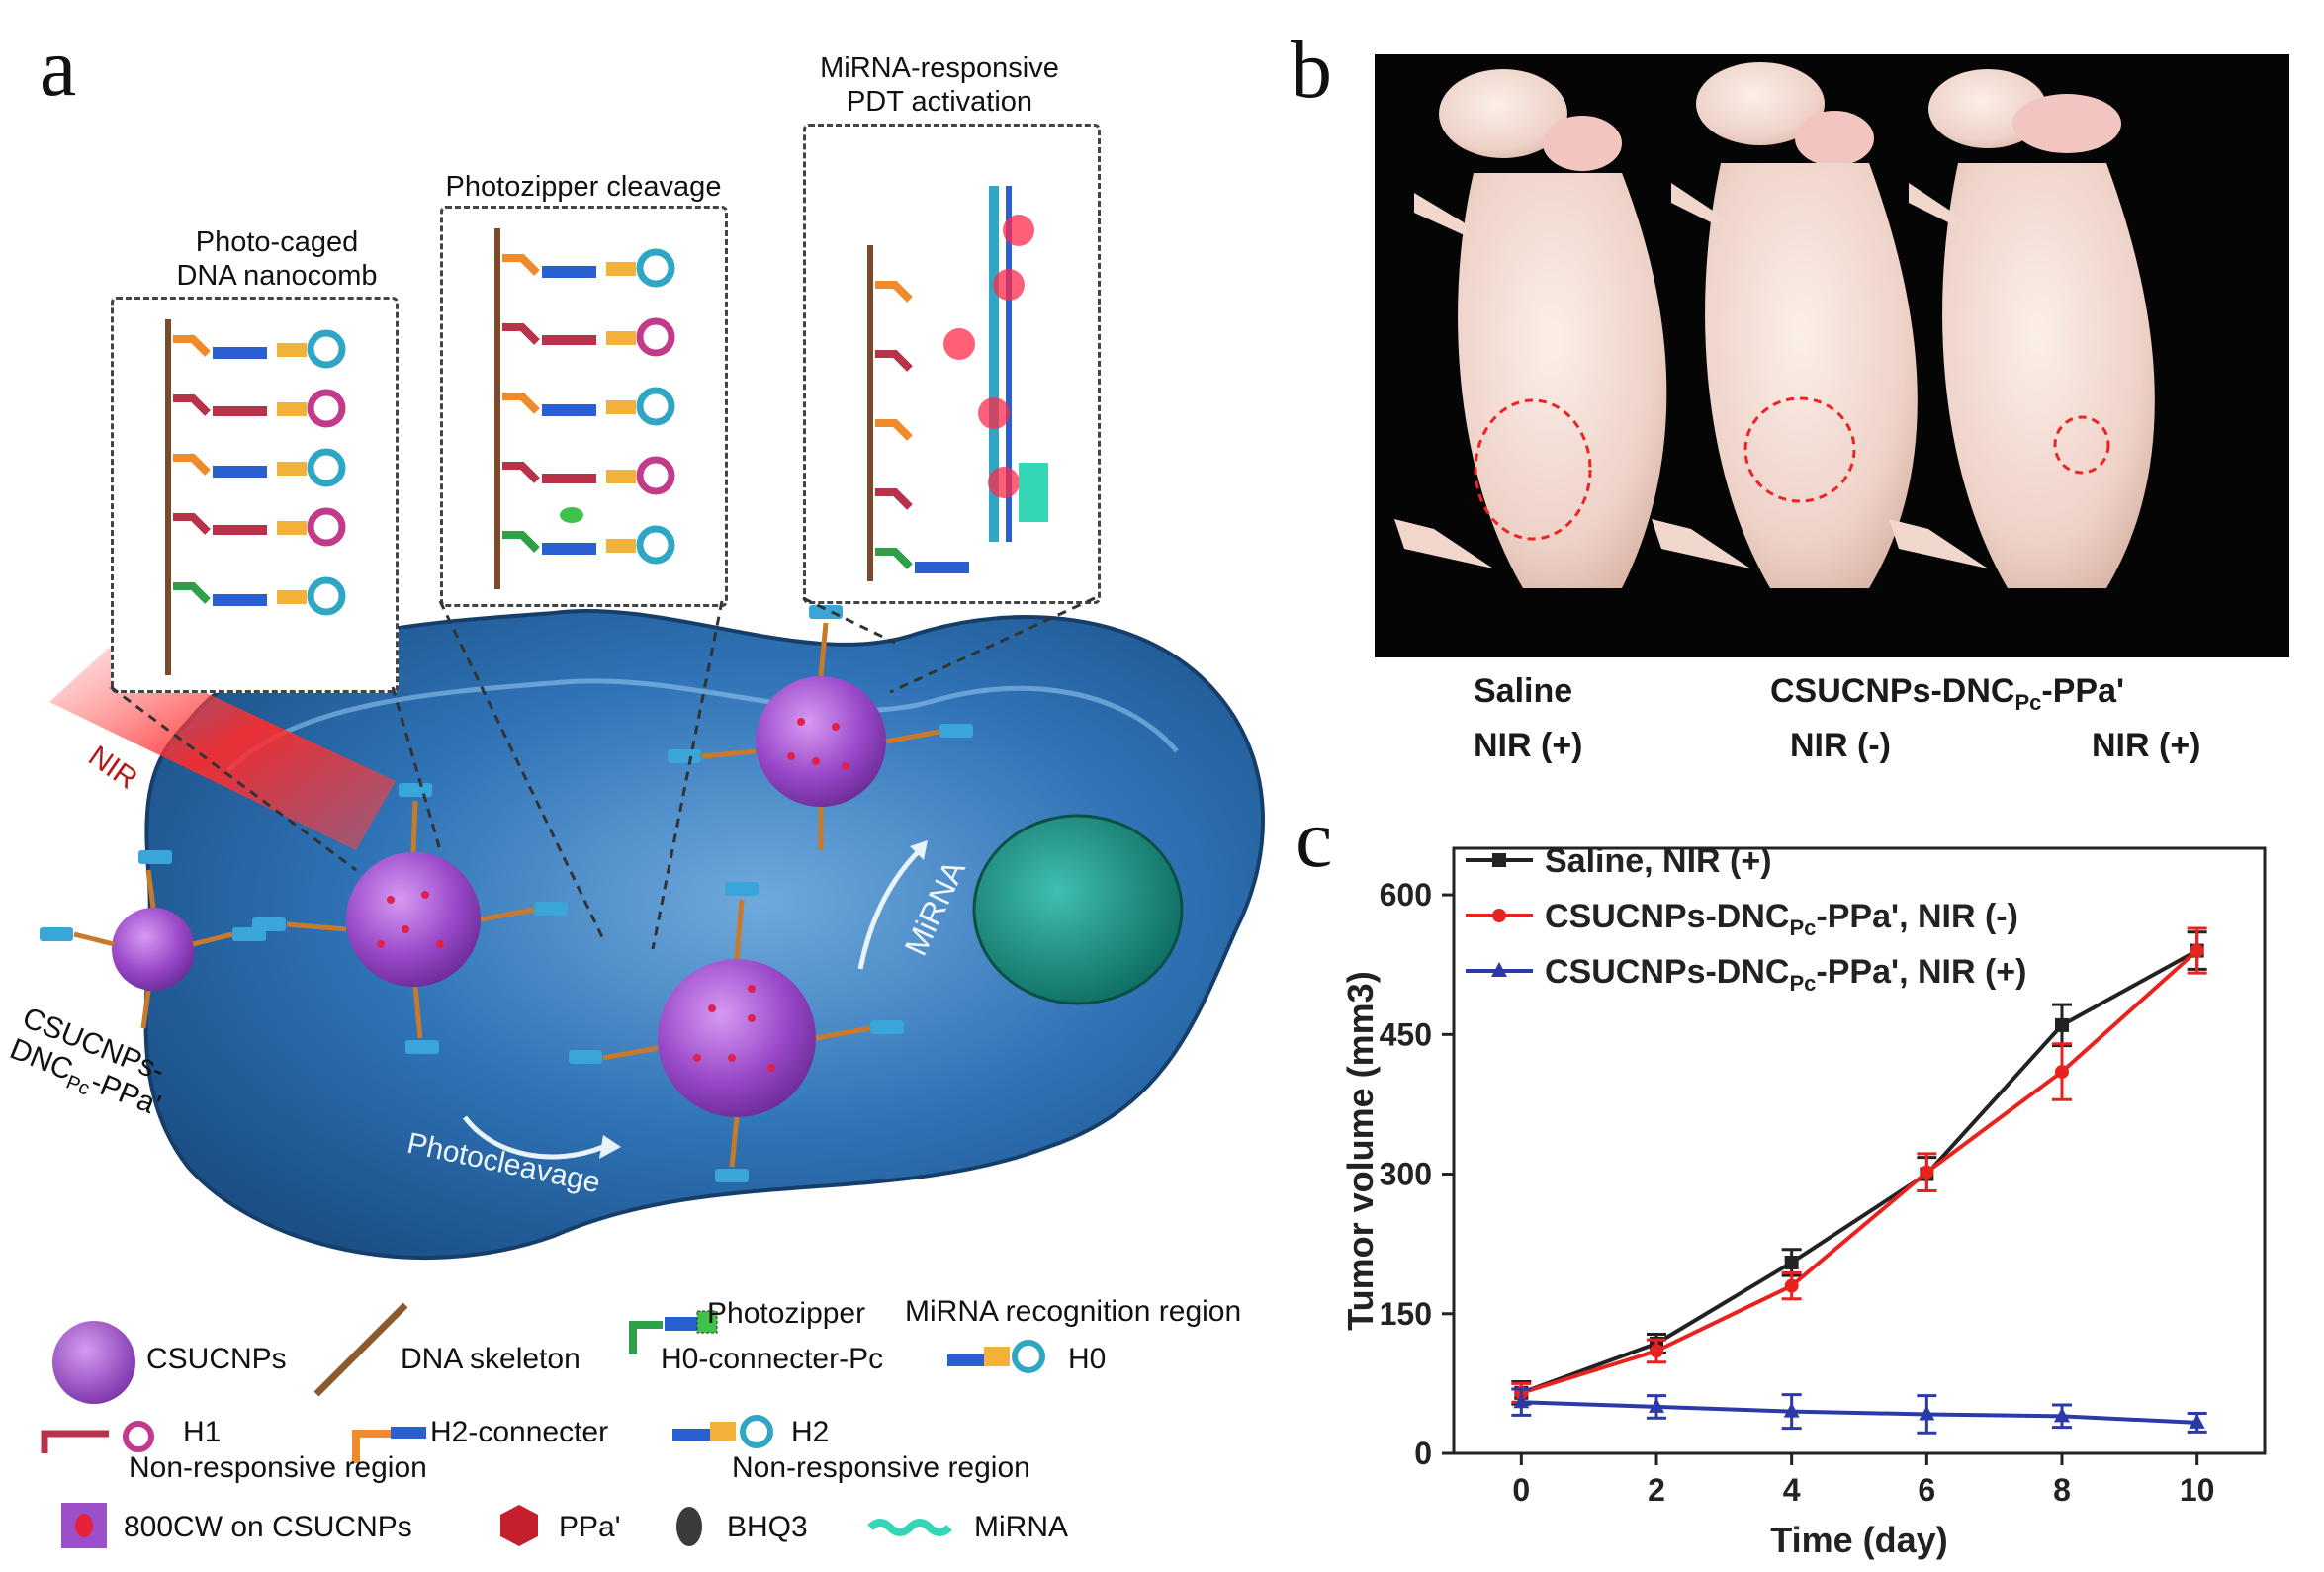 This screenshot has height=1572, width=2324. Describe the element at coordinates (2062, 1490) in the screenshot. I see `x-tick-label: 8` at that location.